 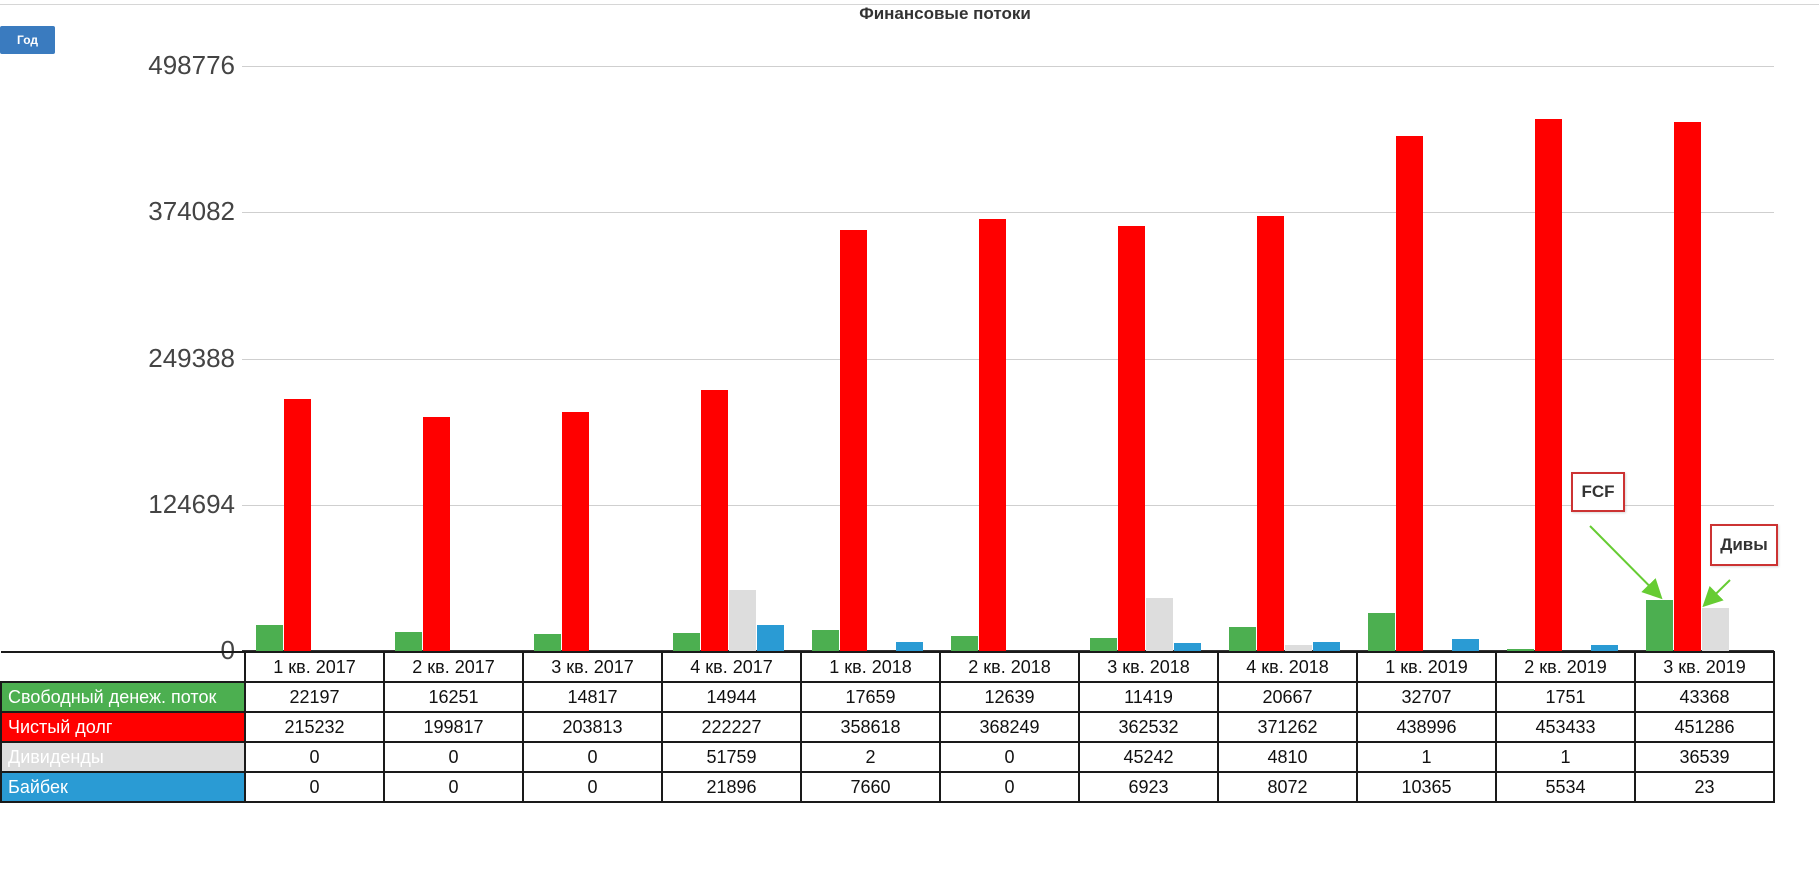 What do you see at coordinates (123, 727) in the screenshot?
I see `series-name-cell: Чистый долг` at bounding box center [123, 727].